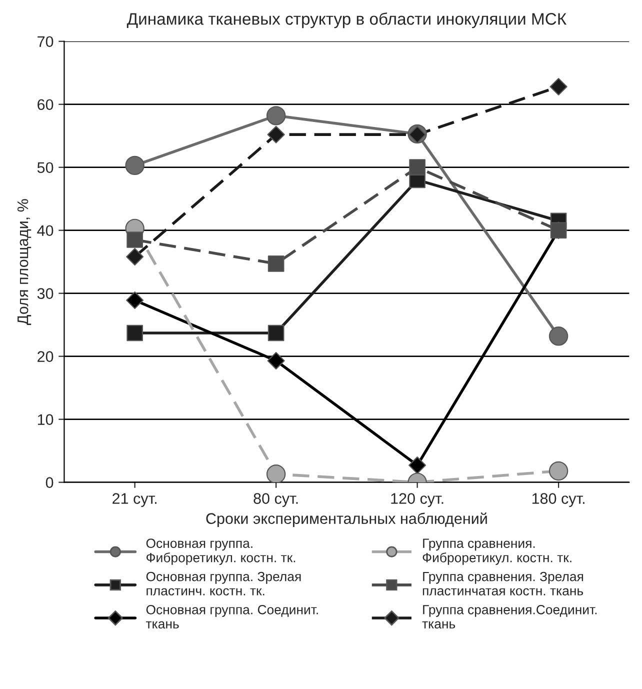 The height and width of the screenshot is (689, 642). I want to click on legend-label: Основная группа. Зрелая пластинч. костн. тк., so click(223, 584).